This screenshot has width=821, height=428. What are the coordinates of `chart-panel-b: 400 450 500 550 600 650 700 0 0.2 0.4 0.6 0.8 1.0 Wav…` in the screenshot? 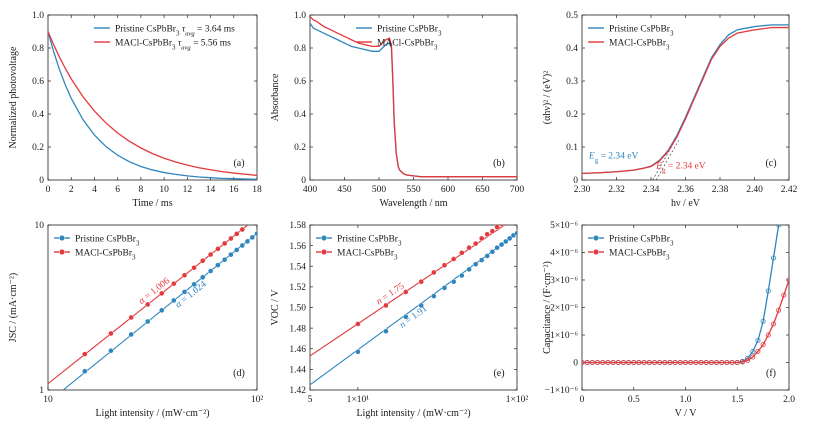 It's located at (397, 110).